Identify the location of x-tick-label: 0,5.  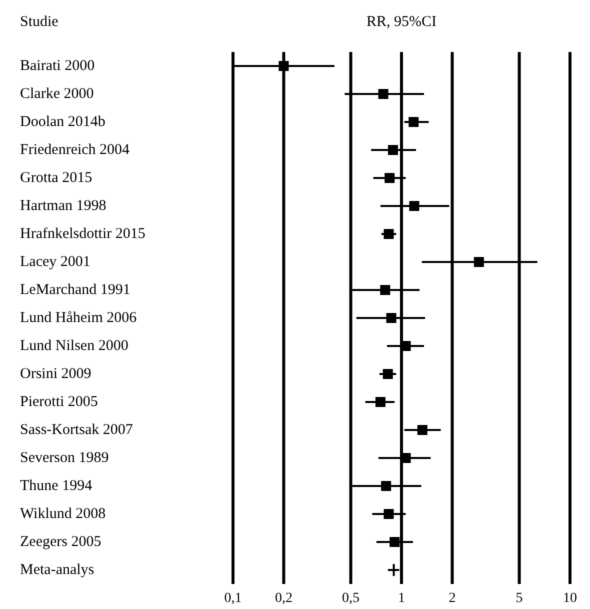
(351, 598).